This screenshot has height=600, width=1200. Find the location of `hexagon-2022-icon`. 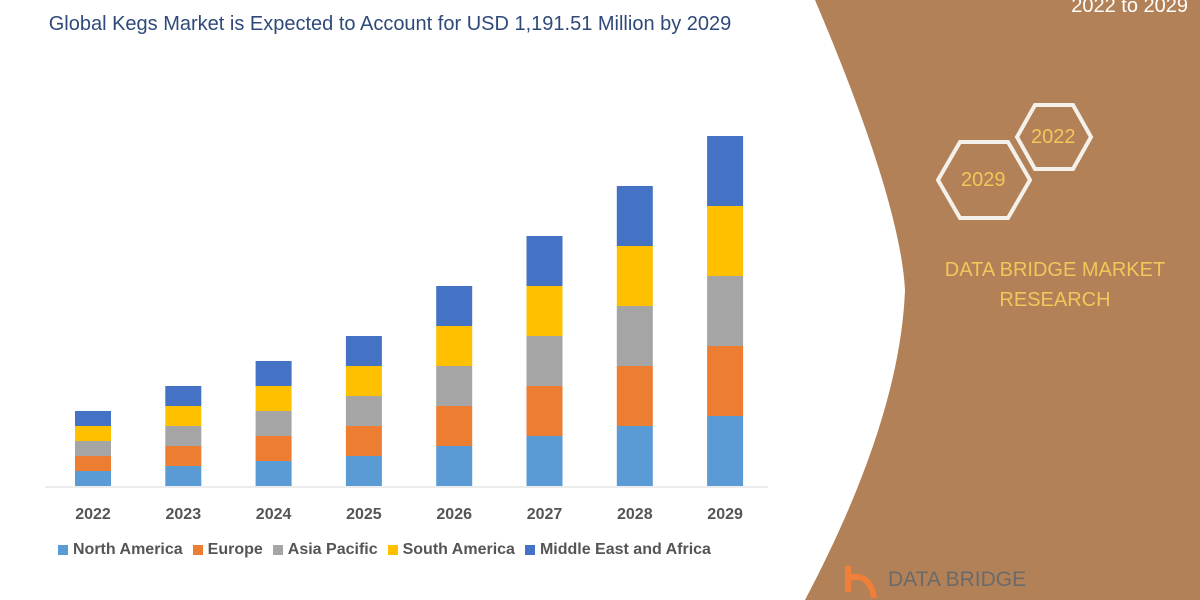

hexagon-2022-icon is located at coordinates (1054, 137).